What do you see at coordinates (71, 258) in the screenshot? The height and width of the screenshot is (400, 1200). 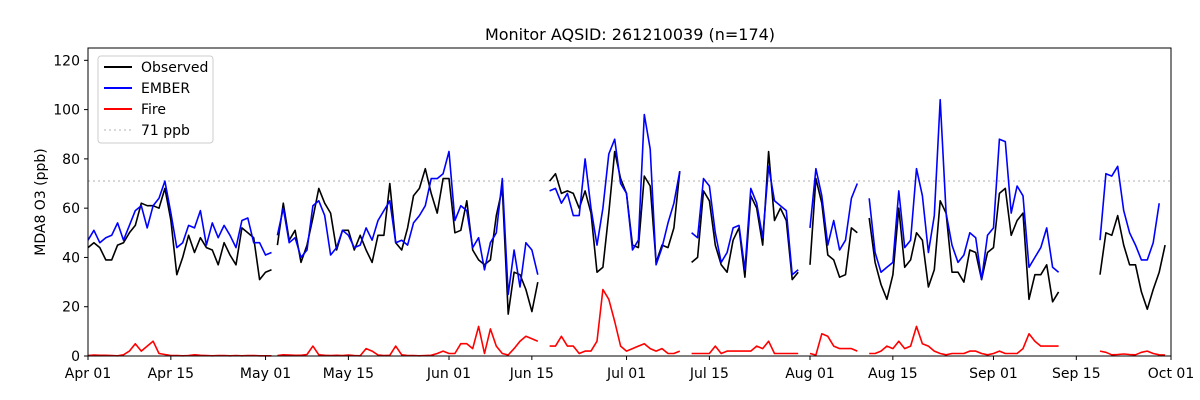 I see `y-tick-label: 40` at bounding box center [71, 258].